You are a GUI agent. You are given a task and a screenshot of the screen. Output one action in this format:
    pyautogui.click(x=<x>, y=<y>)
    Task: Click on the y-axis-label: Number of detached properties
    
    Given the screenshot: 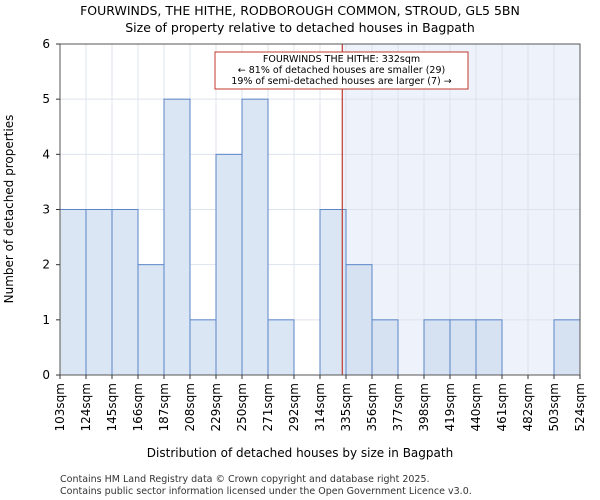 What is the action you would take?
    pyautogui.click(x=9, y=209)
    